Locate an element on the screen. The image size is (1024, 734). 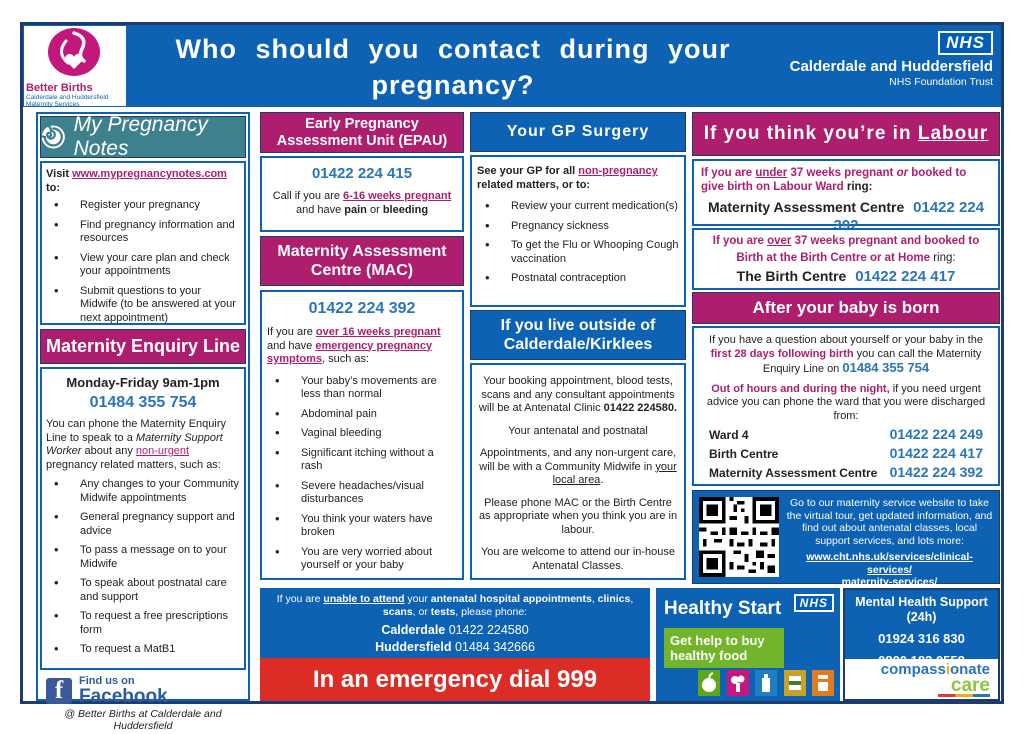
outside-p2: Your antenatal and postnatal is located at coordinates (578, 430).